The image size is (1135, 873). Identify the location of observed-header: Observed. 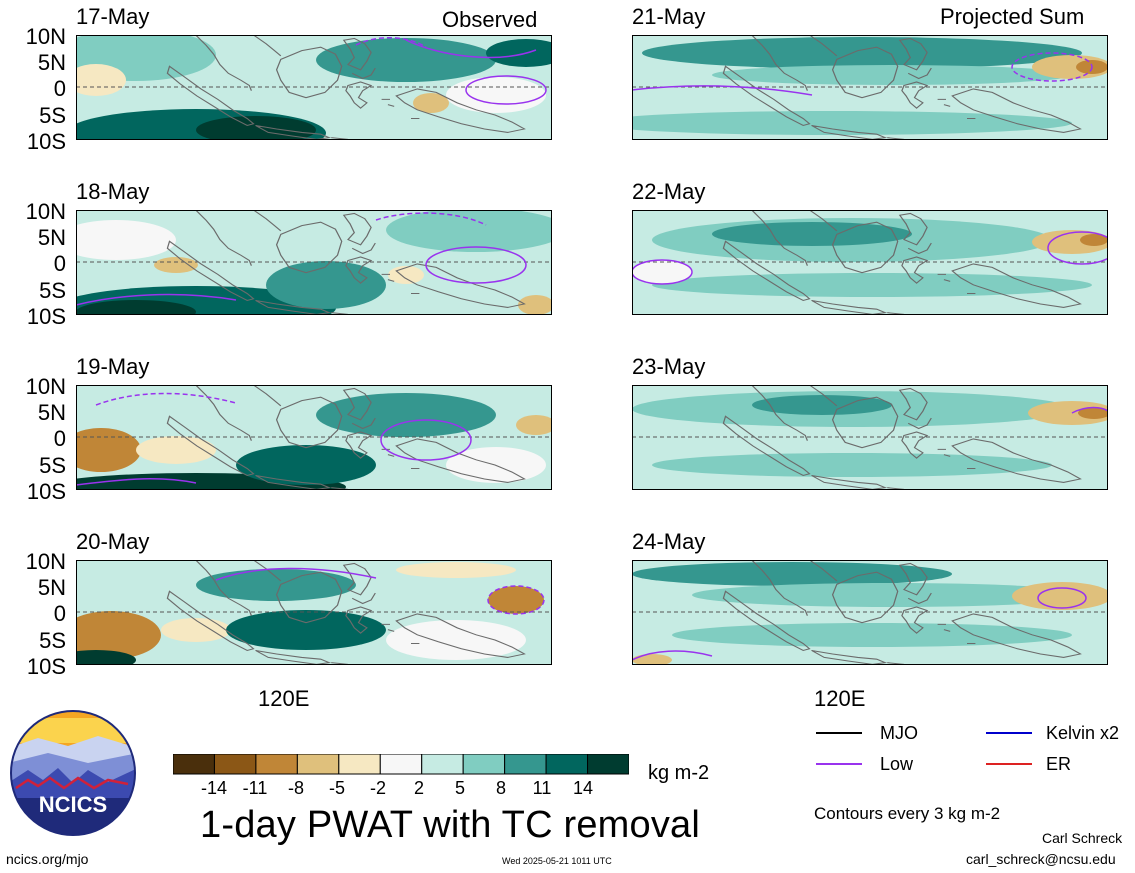
(490, 19).